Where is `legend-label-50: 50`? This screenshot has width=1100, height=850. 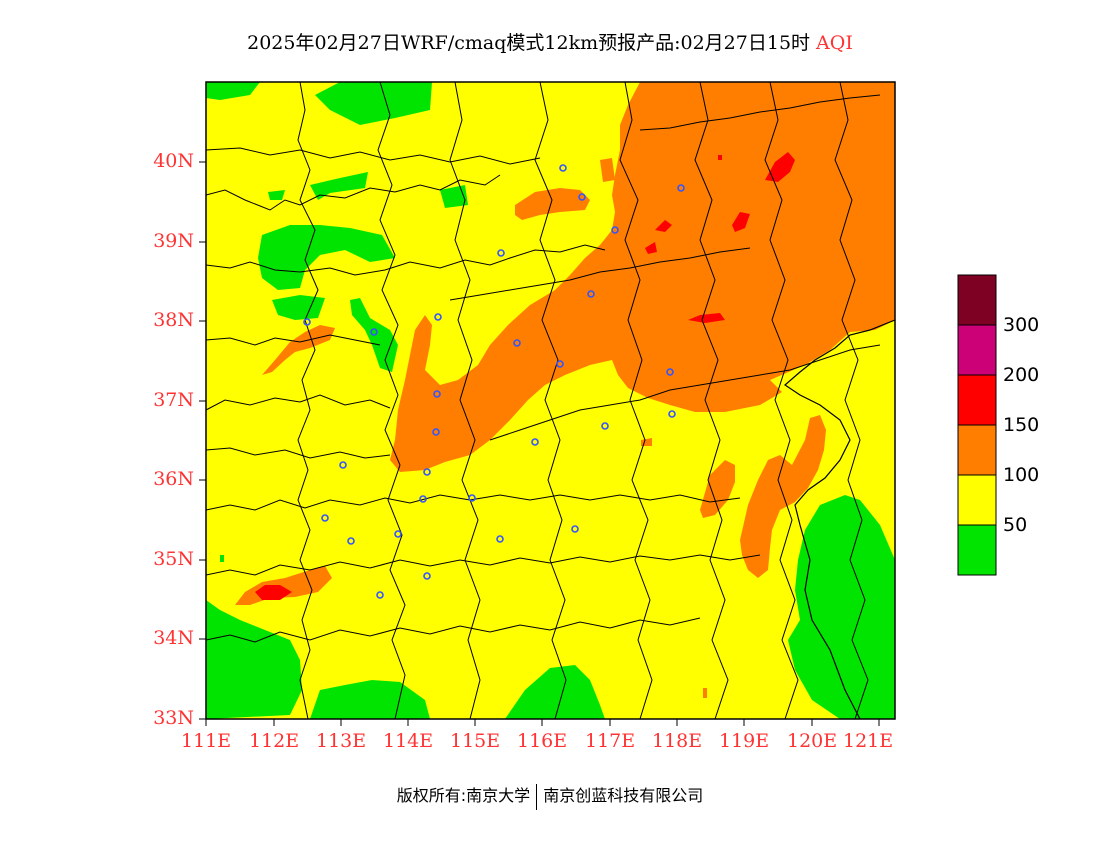 legend-label-50: 50 is located at coordinates (1015, 525).